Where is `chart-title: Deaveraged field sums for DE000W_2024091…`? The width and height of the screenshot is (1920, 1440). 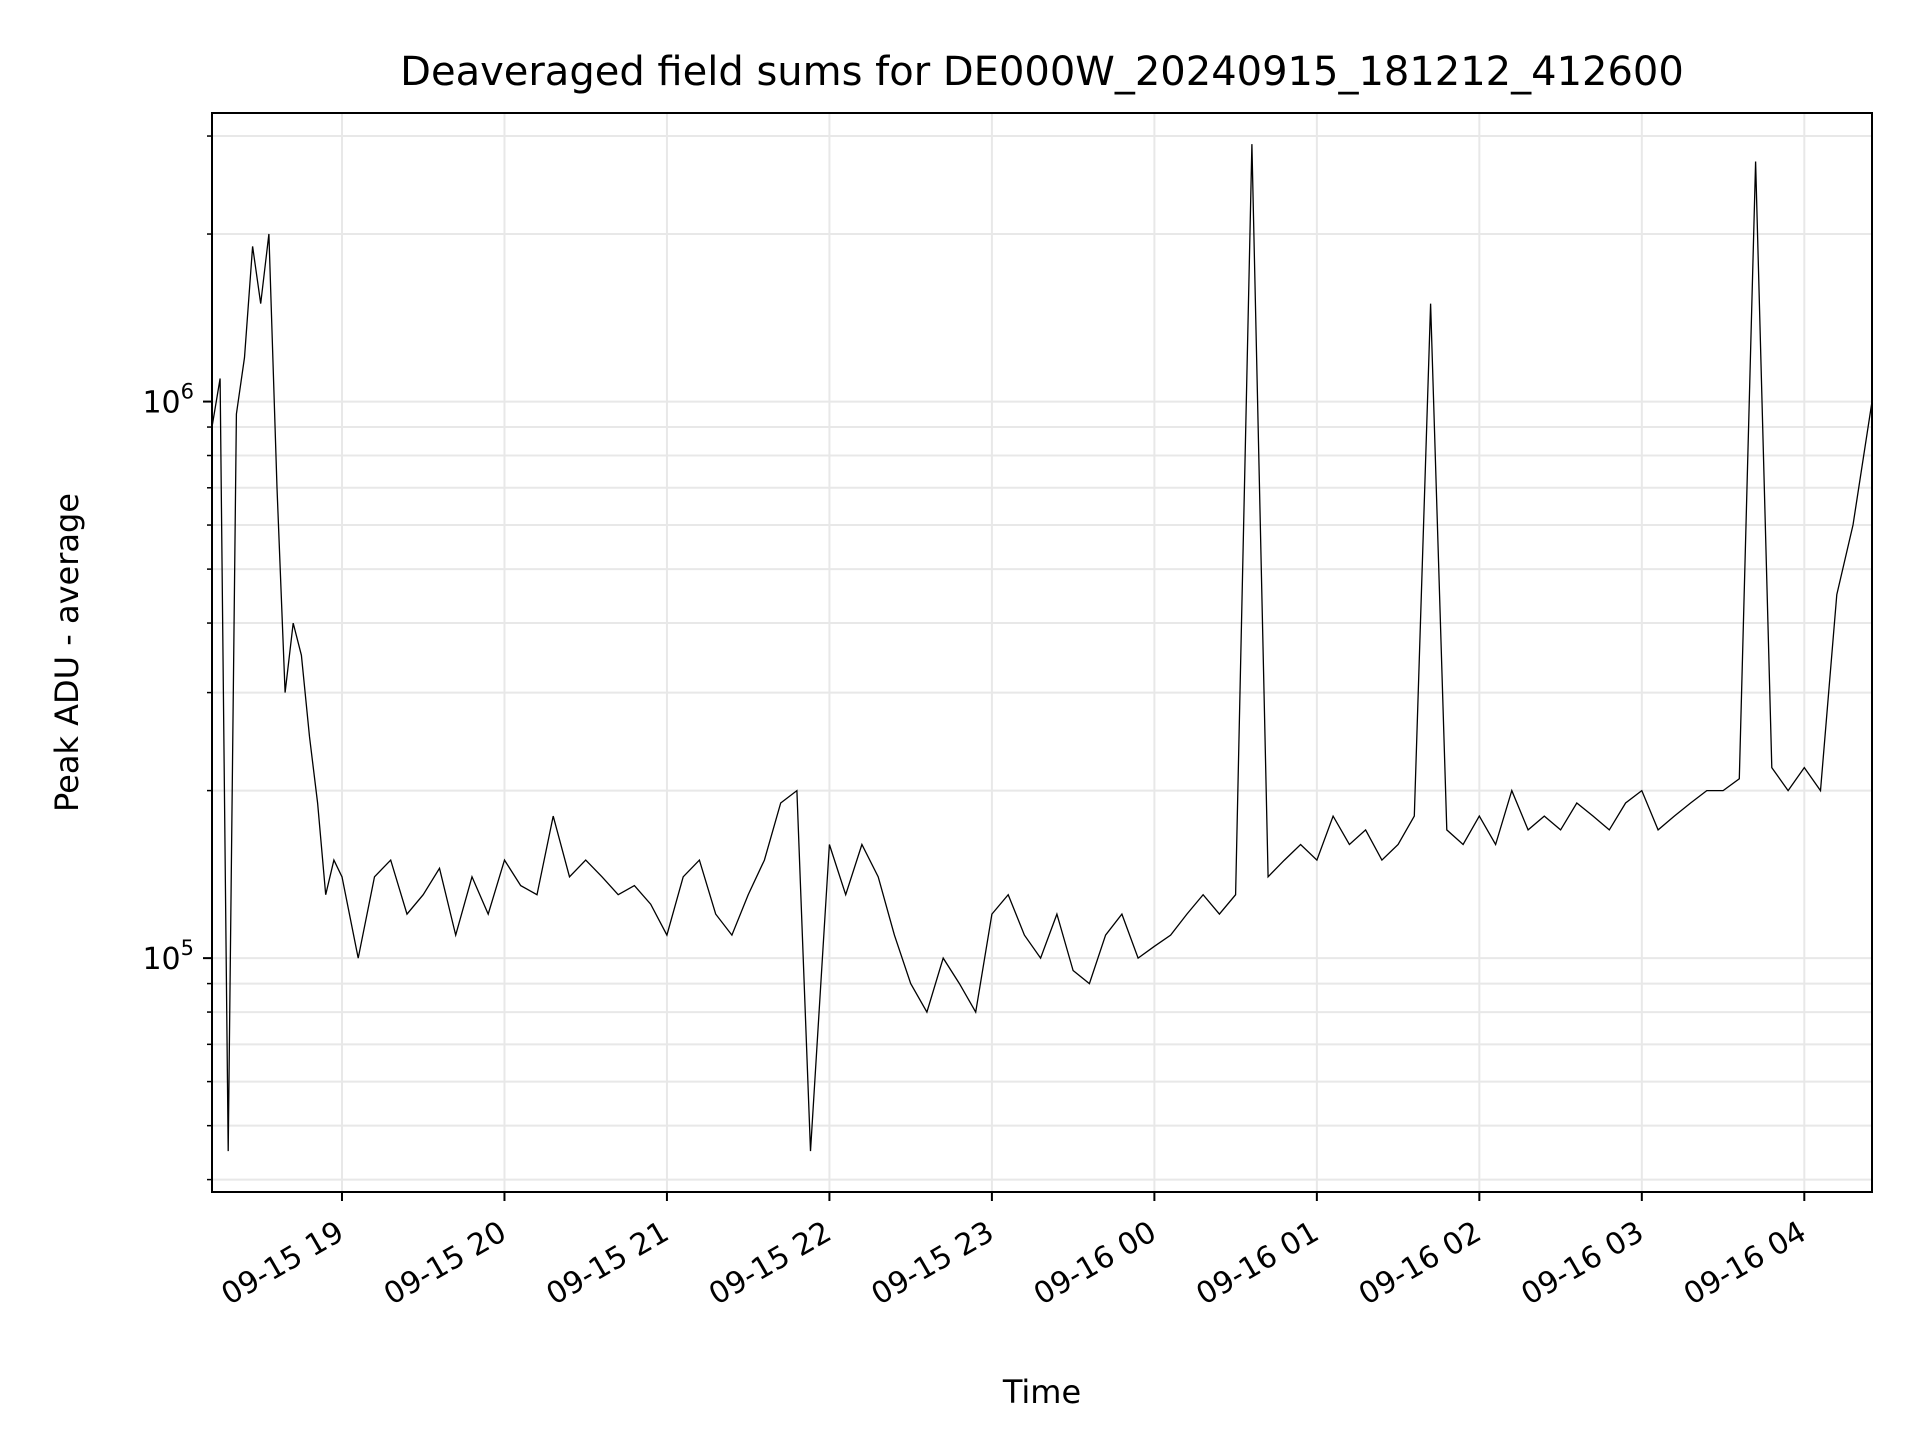 chart-title: Deaveraged field sums for DE000W_2024091… is located at coordinates (1042, 72).